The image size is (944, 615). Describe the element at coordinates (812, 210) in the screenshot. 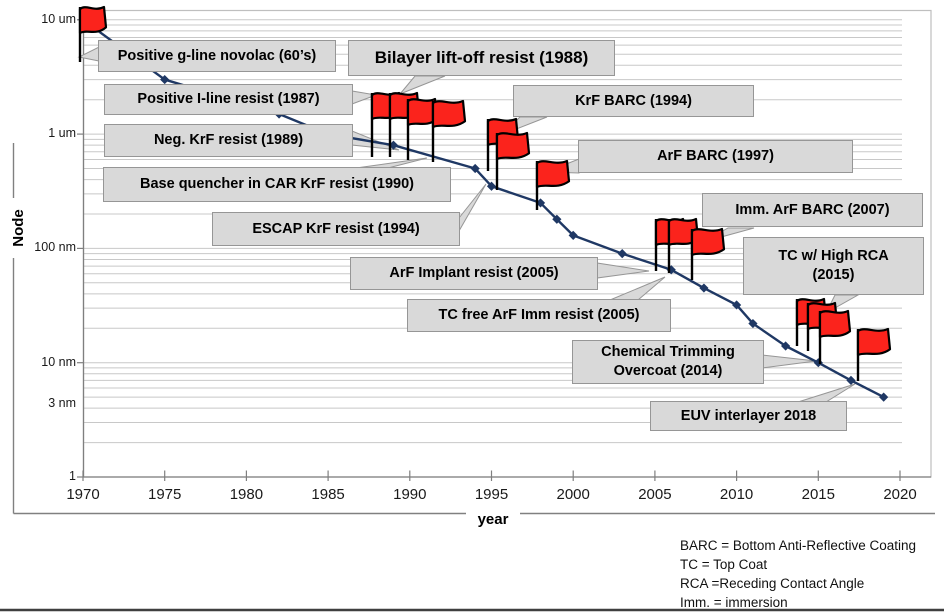

I see `callout-imm-arf-barc: Imm. ArF BARC (2007)` at that location.